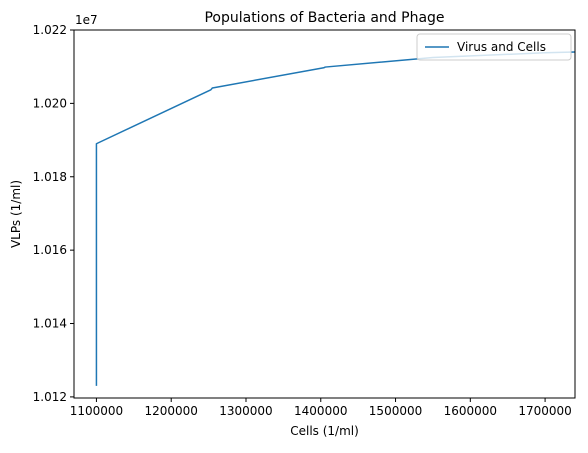 This screenshot has width=588, height=453. Describe the element at coordinates (50, 177) in the screenshot. I see `y-tick-label: 1.018` at that location.